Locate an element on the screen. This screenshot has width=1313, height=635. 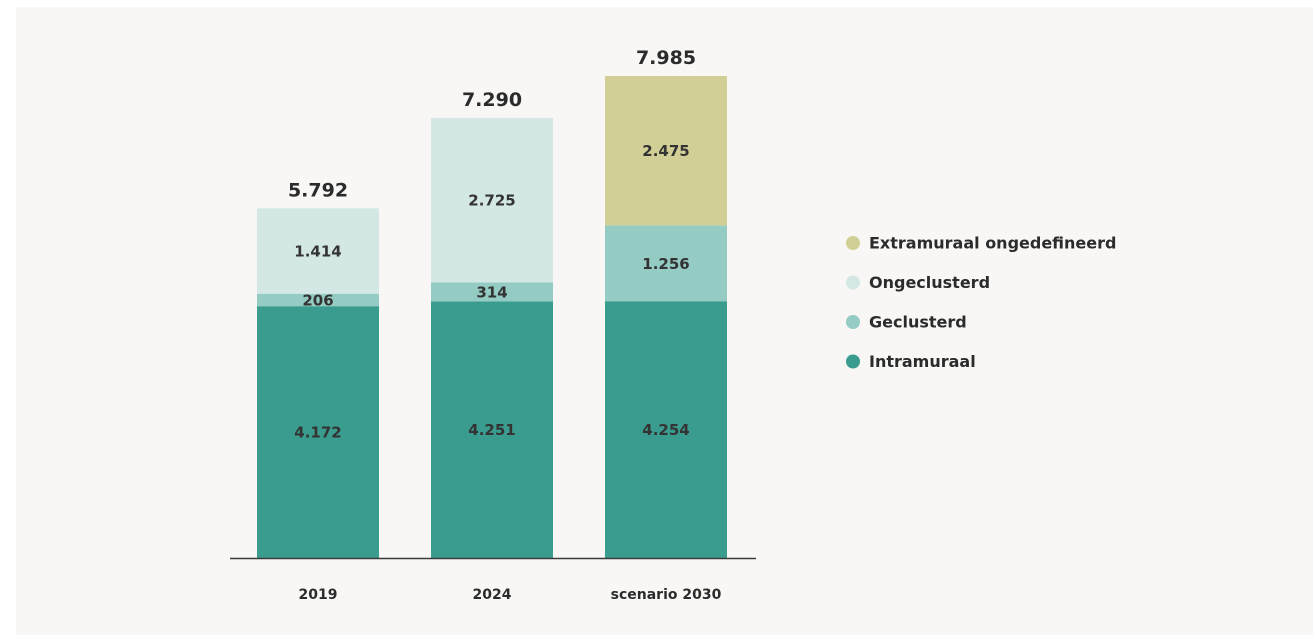
segment-value-label: 1.414 is located at coordinates (317, 252).